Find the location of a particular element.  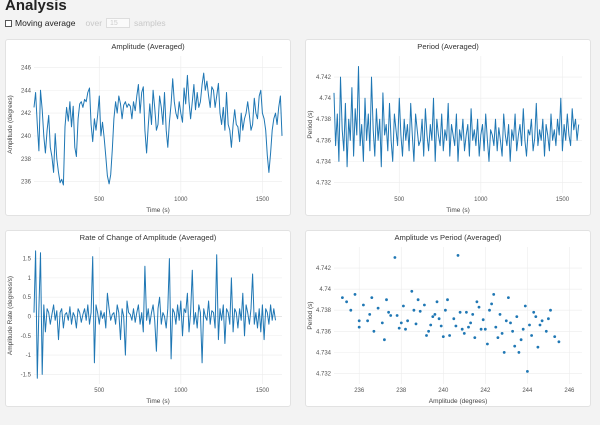

moving-average-checkbox is located at coordinates (8, 23).